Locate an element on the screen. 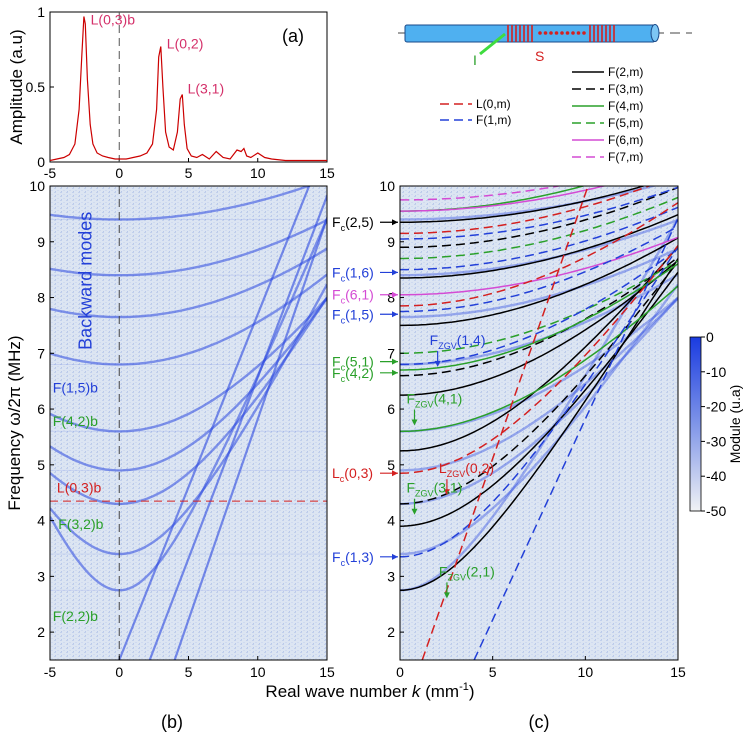  panel-b-ytick-label: 5 is located at coordinates (41, 465).